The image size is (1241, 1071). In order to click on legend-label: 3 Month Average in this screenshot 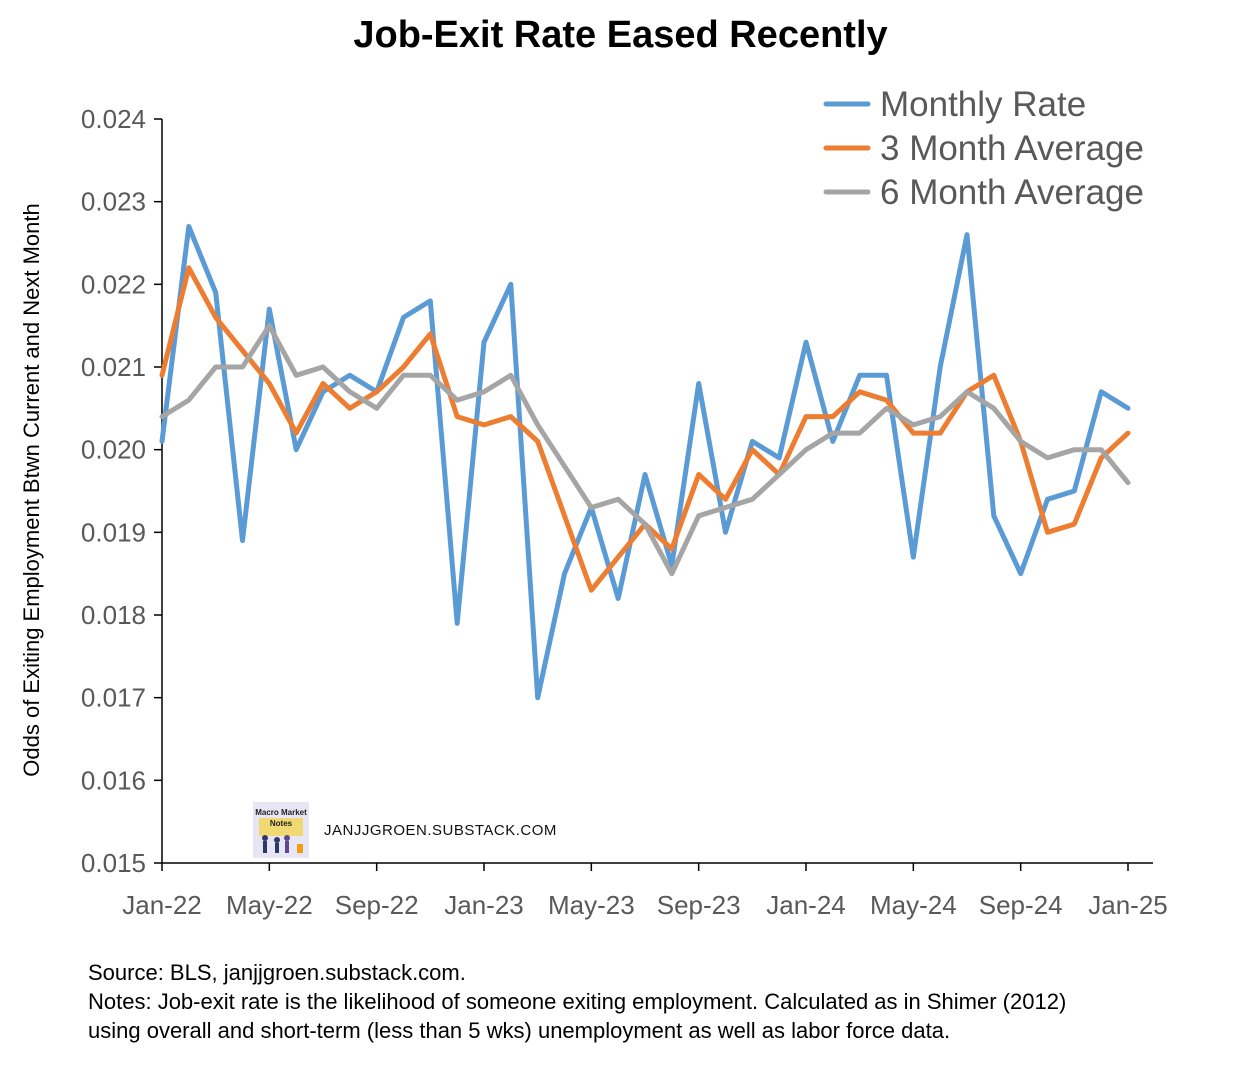, I will do `click(1012, 148)`.